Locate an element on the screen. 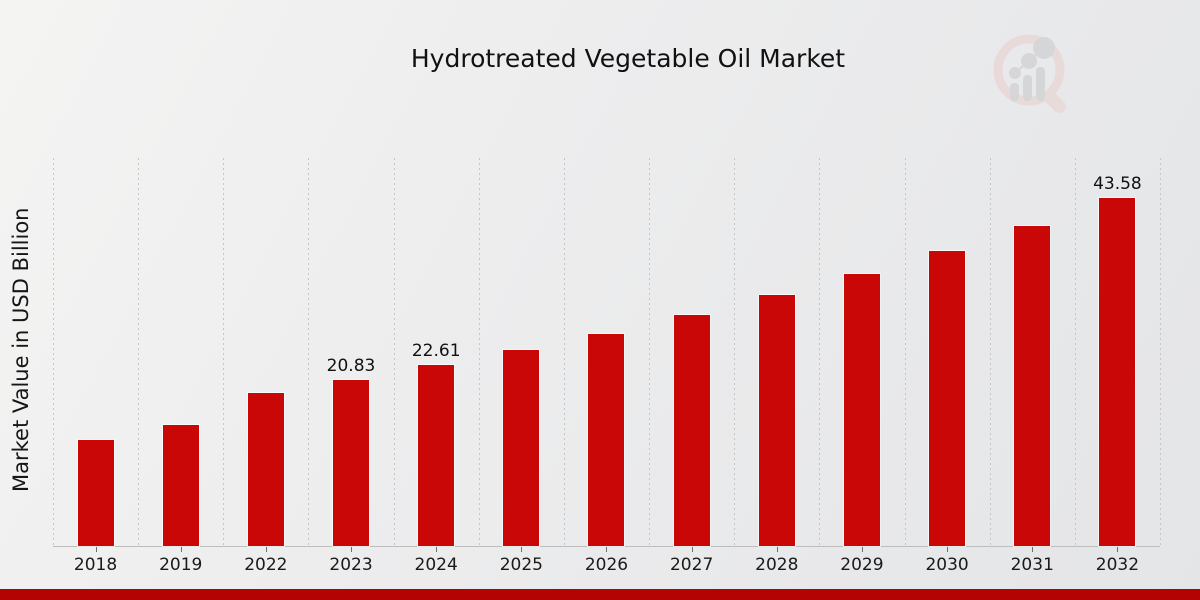  bar-value-label-2023: 20.83 is located at coordinates (351, 366).